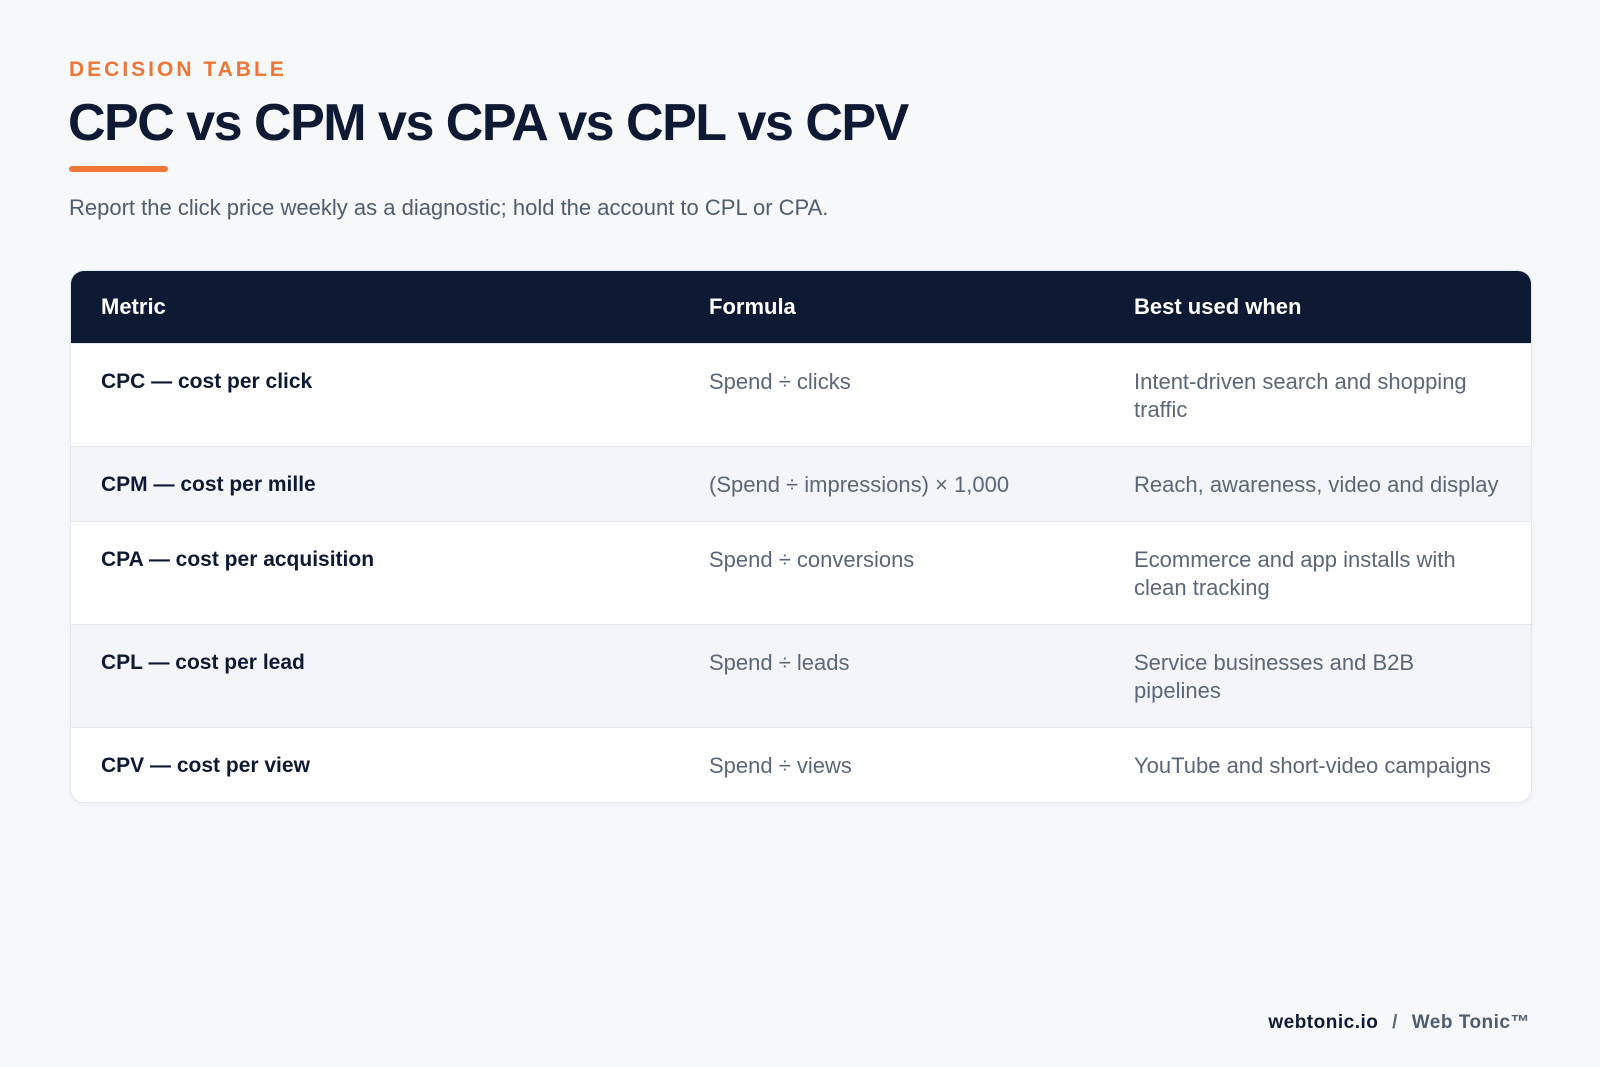 The width and height of the screenshot is (1600, 1067). Describe the element at coordinates (752, 306) in the screenshot. I see `column-header-formula: Formula` at that location.